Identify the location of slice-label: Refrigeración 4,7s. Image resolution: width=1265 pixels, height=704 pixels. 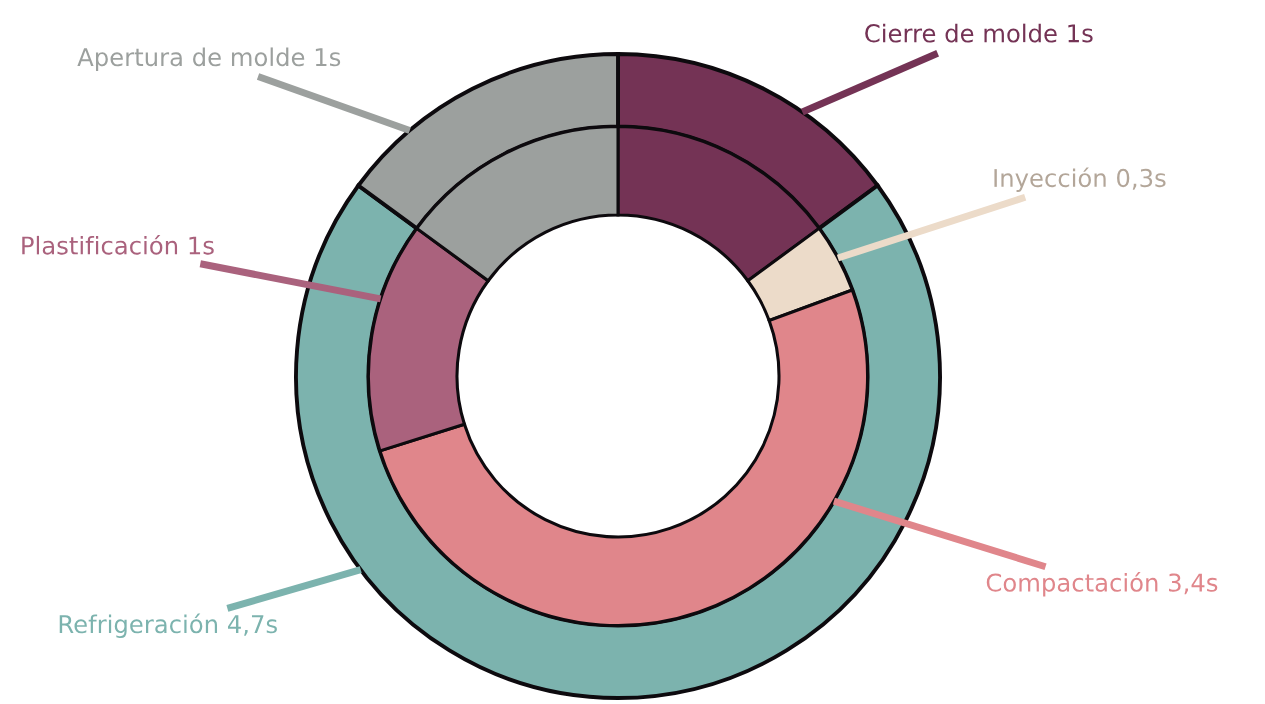
(168, 626).